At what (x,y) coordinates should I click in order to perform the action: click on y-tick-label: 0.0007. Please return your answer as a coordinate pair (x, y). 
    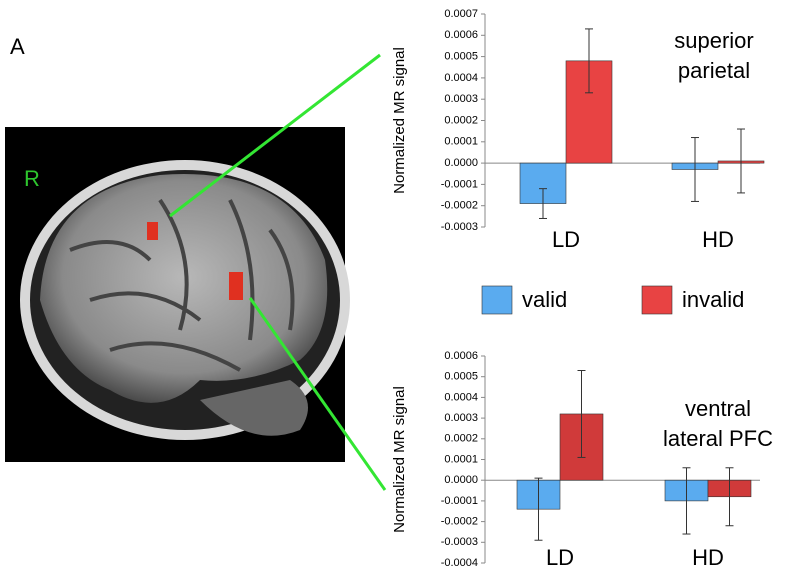
    Looking at the image, I should click on (461, 14).